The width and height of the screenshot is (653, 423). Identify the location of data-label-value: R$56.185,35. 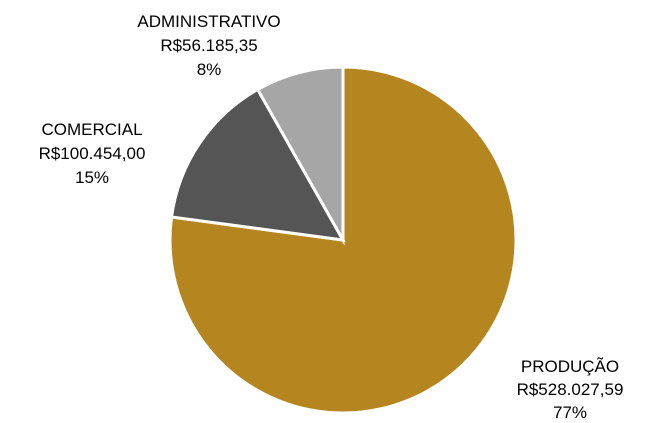
(208, 45).